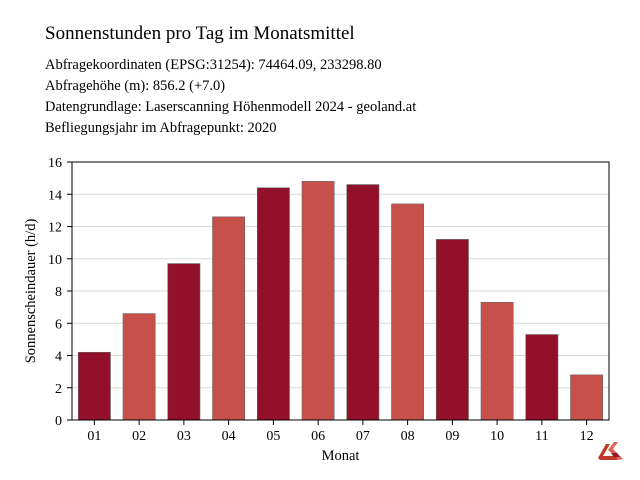 Image resolution: width=640 pixels, height=480 pixels. What do you see at coordinates (587, 436) in the screenshot?
I see `x-tick-label: 12` at bounding box center [587, 436].